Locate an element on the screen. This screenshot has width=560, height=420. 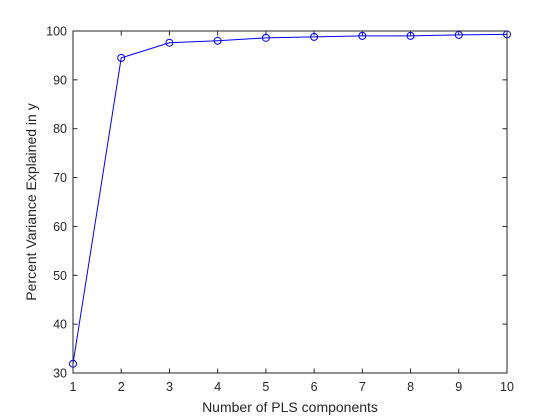
x-tick-label: 8 is located at coordinates (410, 387).